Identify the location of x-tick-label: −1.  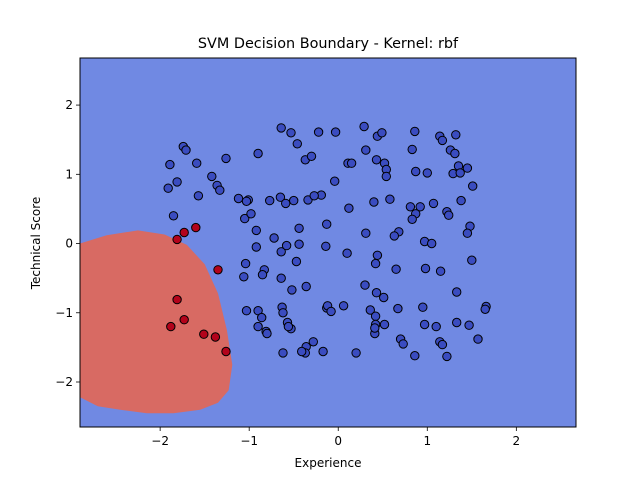
(249, 441).